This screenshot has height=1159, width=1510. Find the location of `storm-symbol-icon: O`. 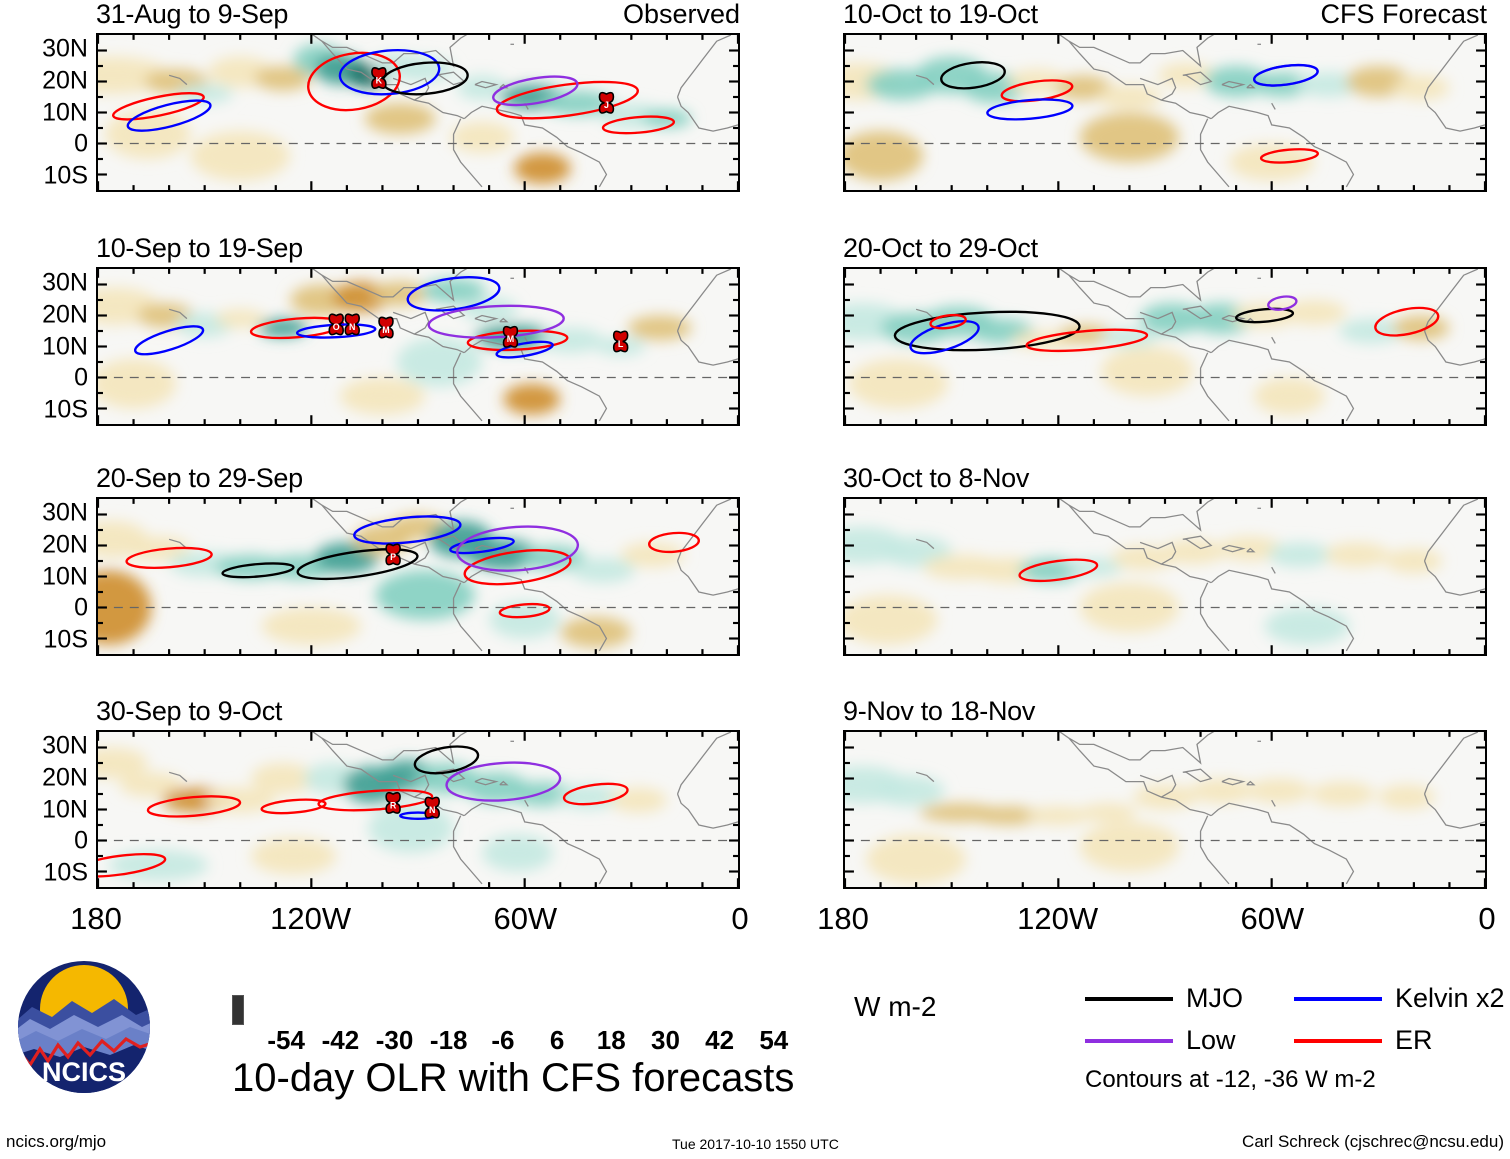

storm-symbol-icon: O is located at coordinates (336, 324).